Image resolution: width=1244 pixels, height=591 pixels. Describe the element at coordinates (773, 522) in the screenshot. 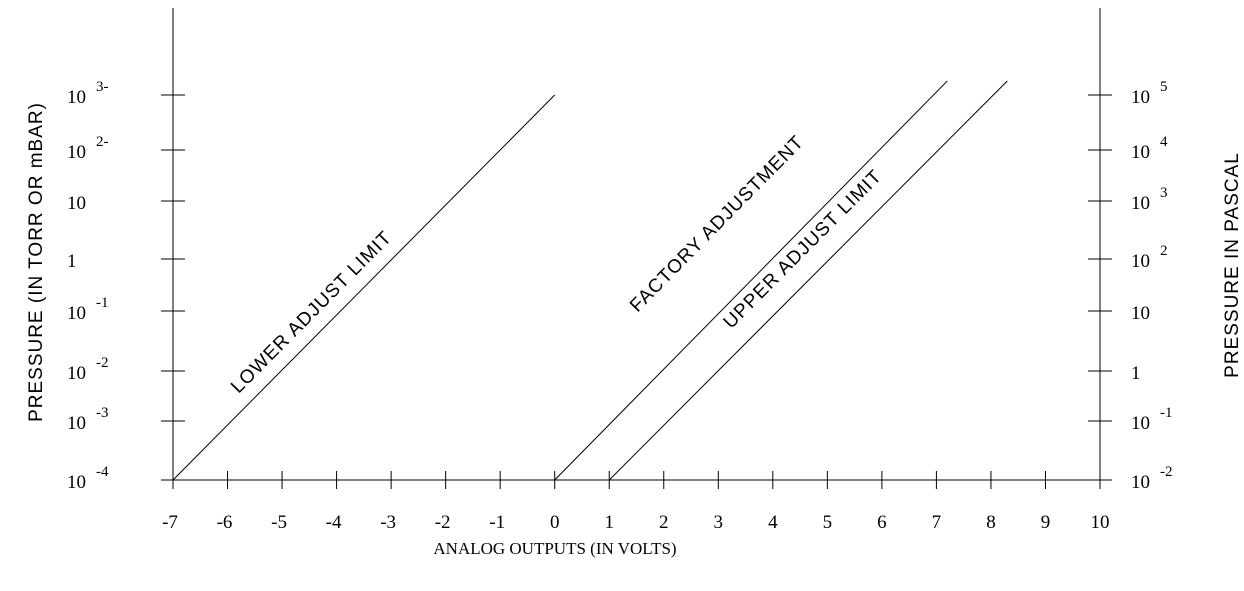

I see `x-tick-label: 4` at that location.